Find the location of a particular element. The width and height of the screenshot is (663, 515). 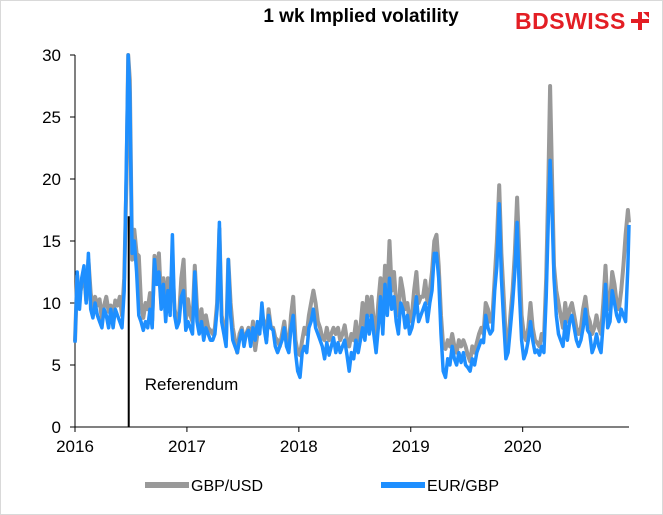

legend-label: EUR/GBP is located at coordinates (463, 486).